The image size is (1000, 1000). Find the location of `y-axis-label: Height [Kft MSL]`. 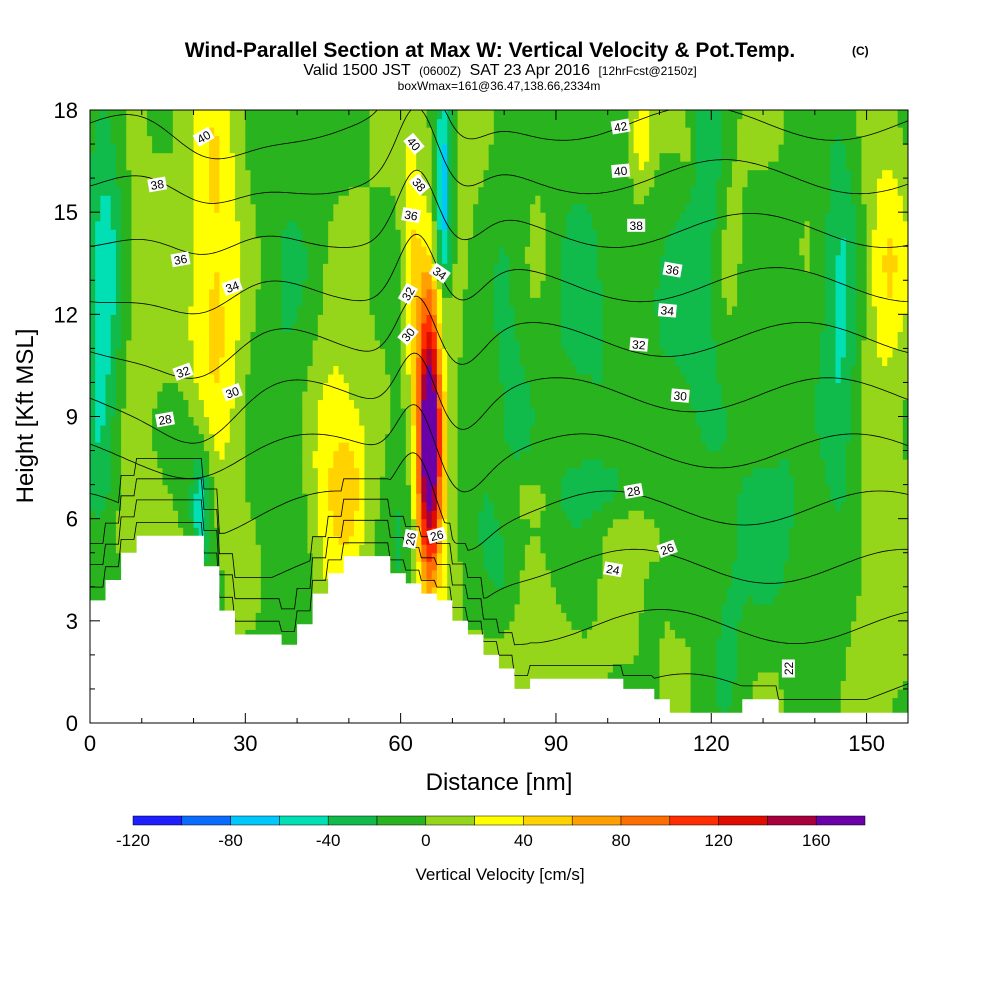

y-axis-label: Height [Kft MSL] is located at coordinates (25, 416).